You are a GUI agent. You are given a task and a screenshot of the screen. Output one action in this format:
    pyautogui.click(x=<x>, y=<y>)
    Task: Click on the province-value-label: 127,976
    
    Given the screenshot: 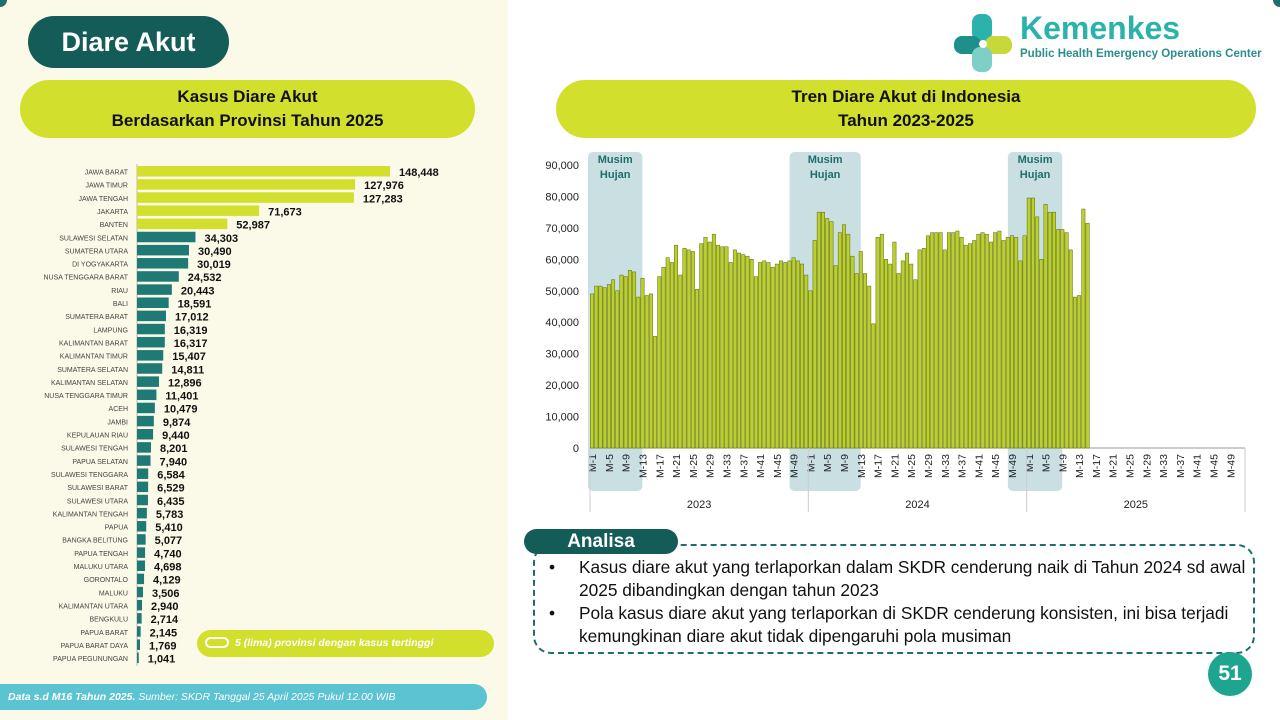 What is the action you would take?
    pyautogui.click(x=384, y=186)
    